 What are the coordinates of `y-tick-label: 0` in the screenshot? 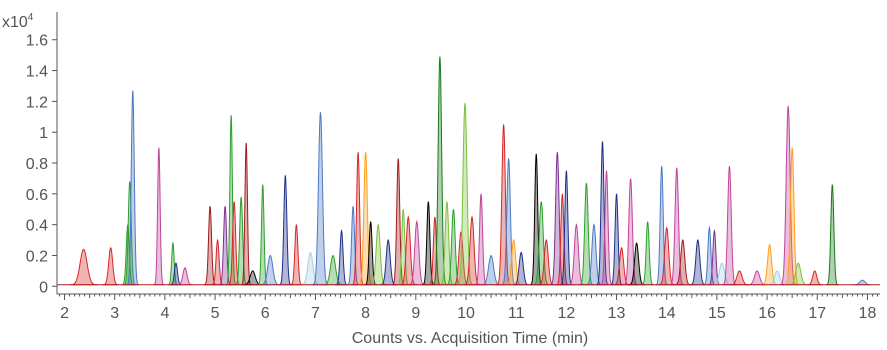 It's located at (43, 287).